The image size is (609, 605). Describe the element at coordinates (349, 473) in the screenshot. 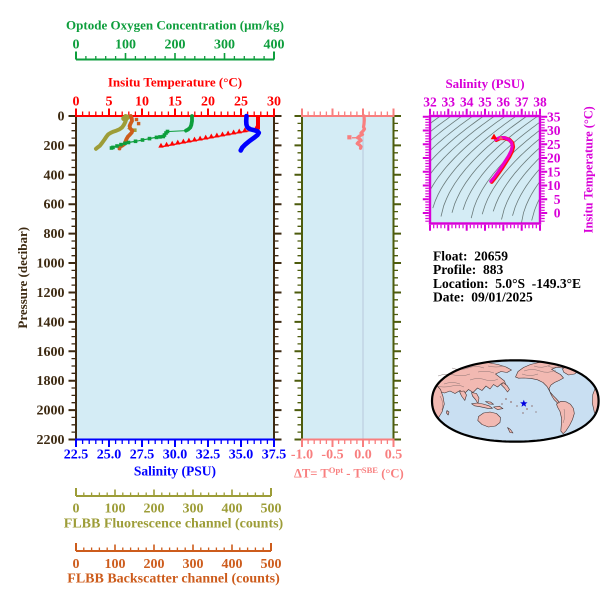

I see `svg-text: ΔT= TOpt - TSBE (°C)` at that location.